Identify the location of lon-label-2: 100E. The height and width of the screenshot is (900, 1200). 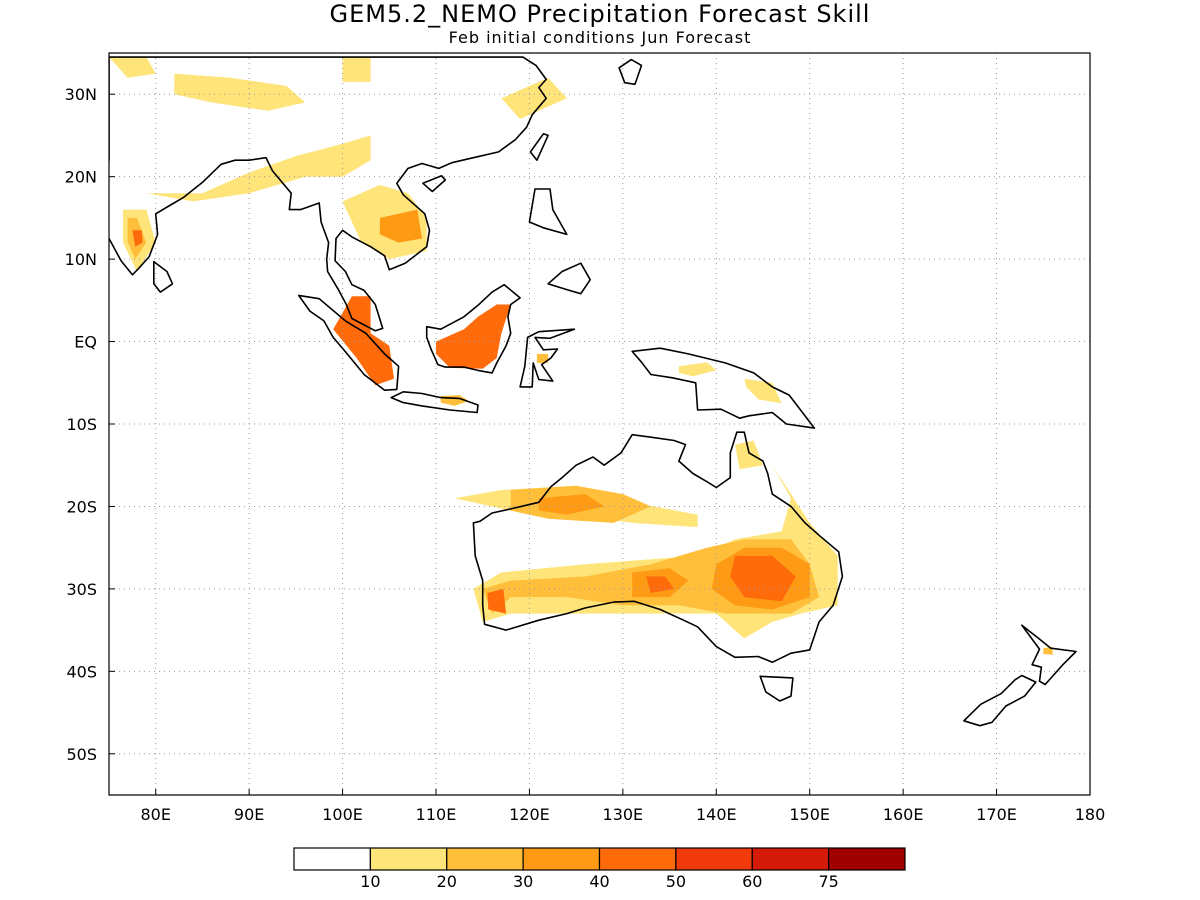
(342, 814).